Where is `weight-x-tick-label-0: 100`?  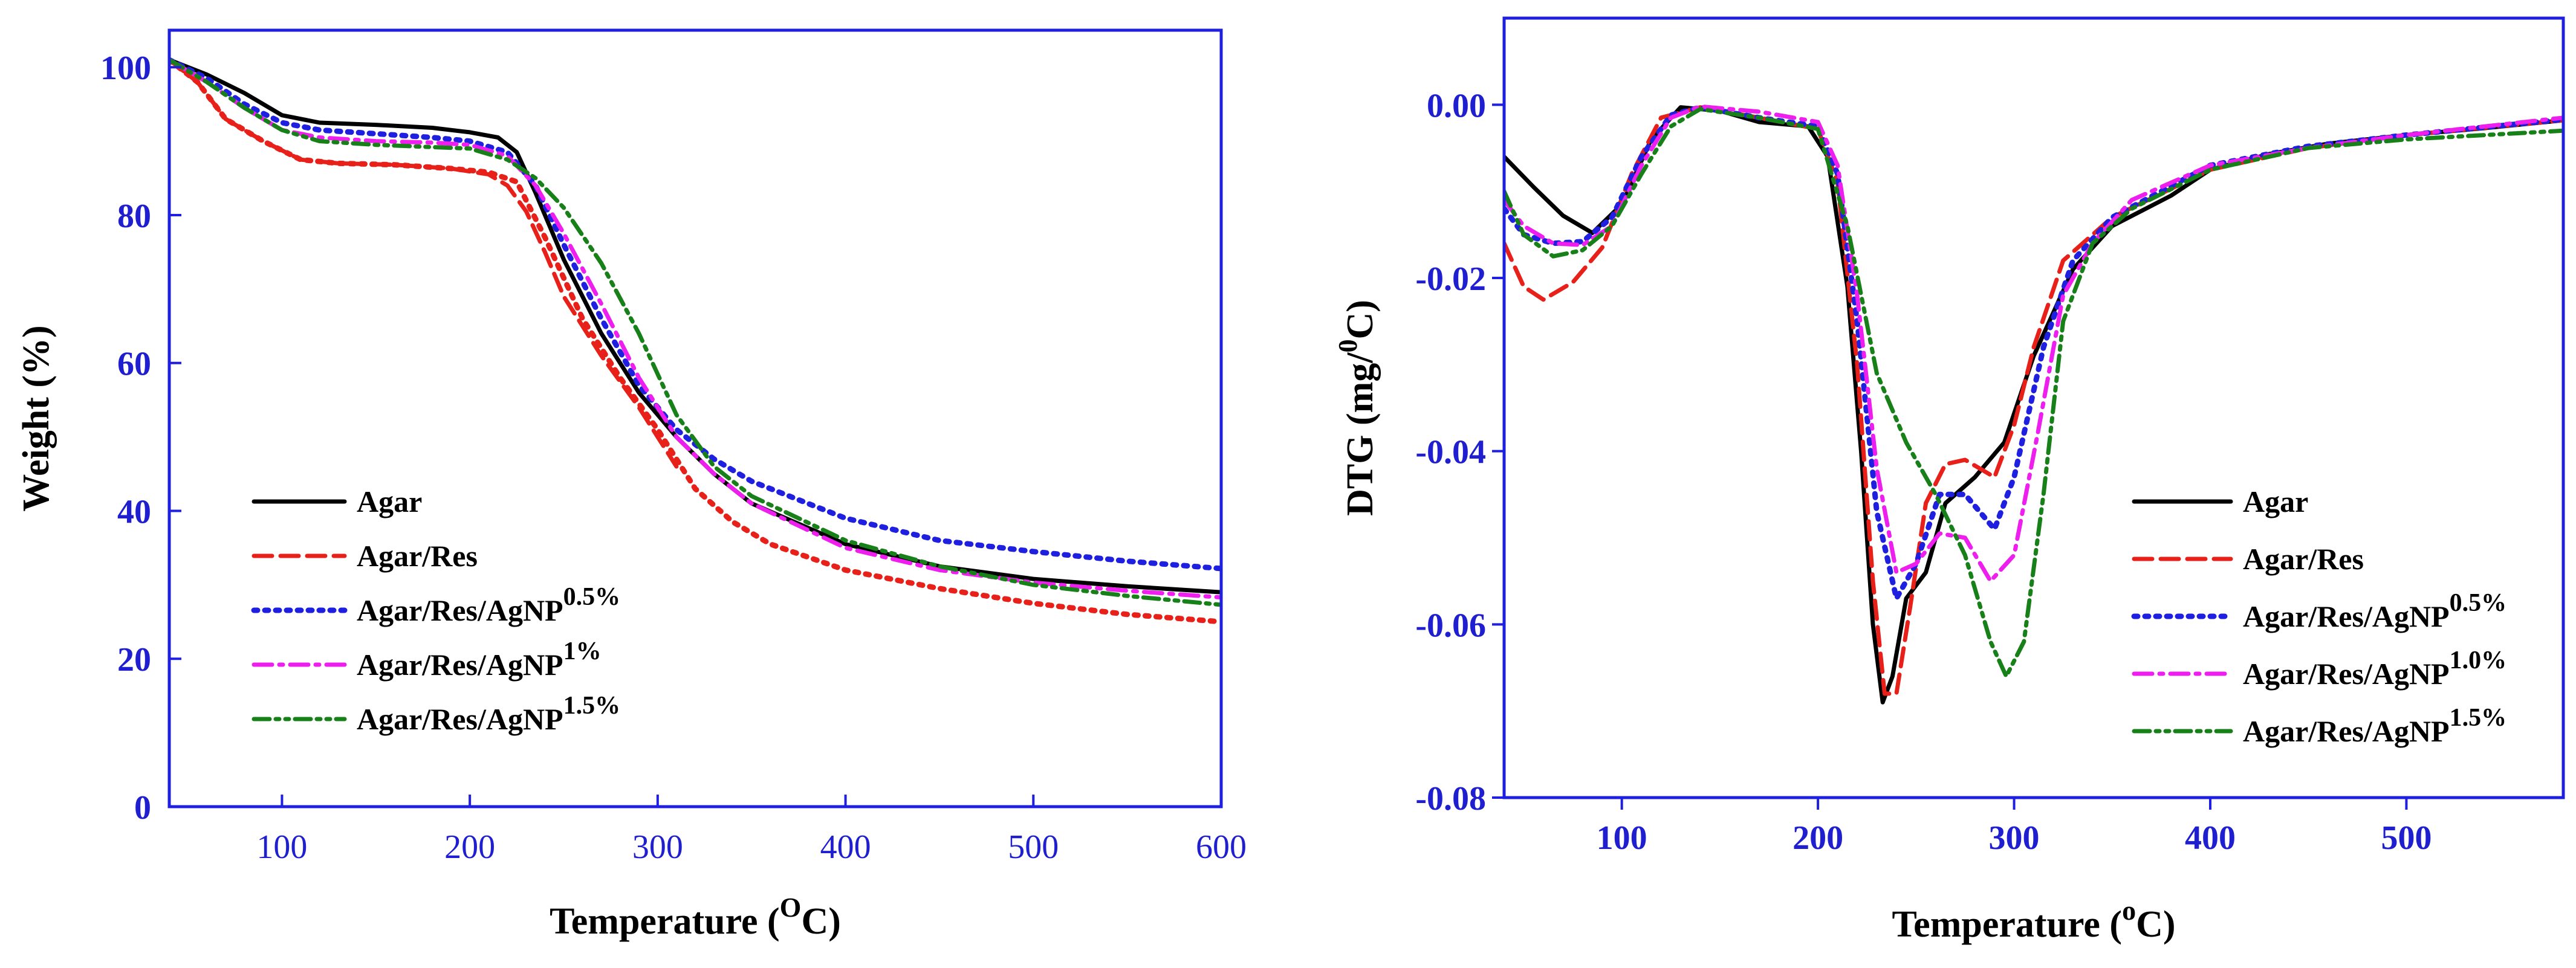 weight-x-tick-label-0: 100 is located at coordinates (282, 847).